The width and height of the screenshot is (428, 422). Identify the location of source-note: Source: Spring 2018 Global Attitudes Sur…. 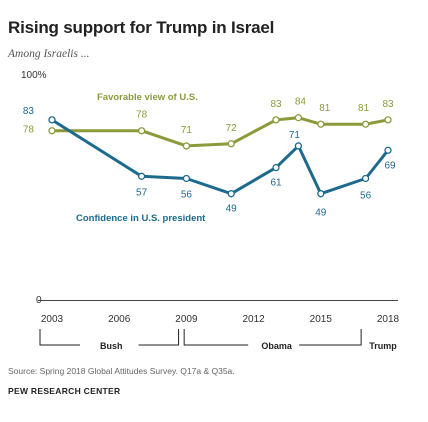
(121, 371).